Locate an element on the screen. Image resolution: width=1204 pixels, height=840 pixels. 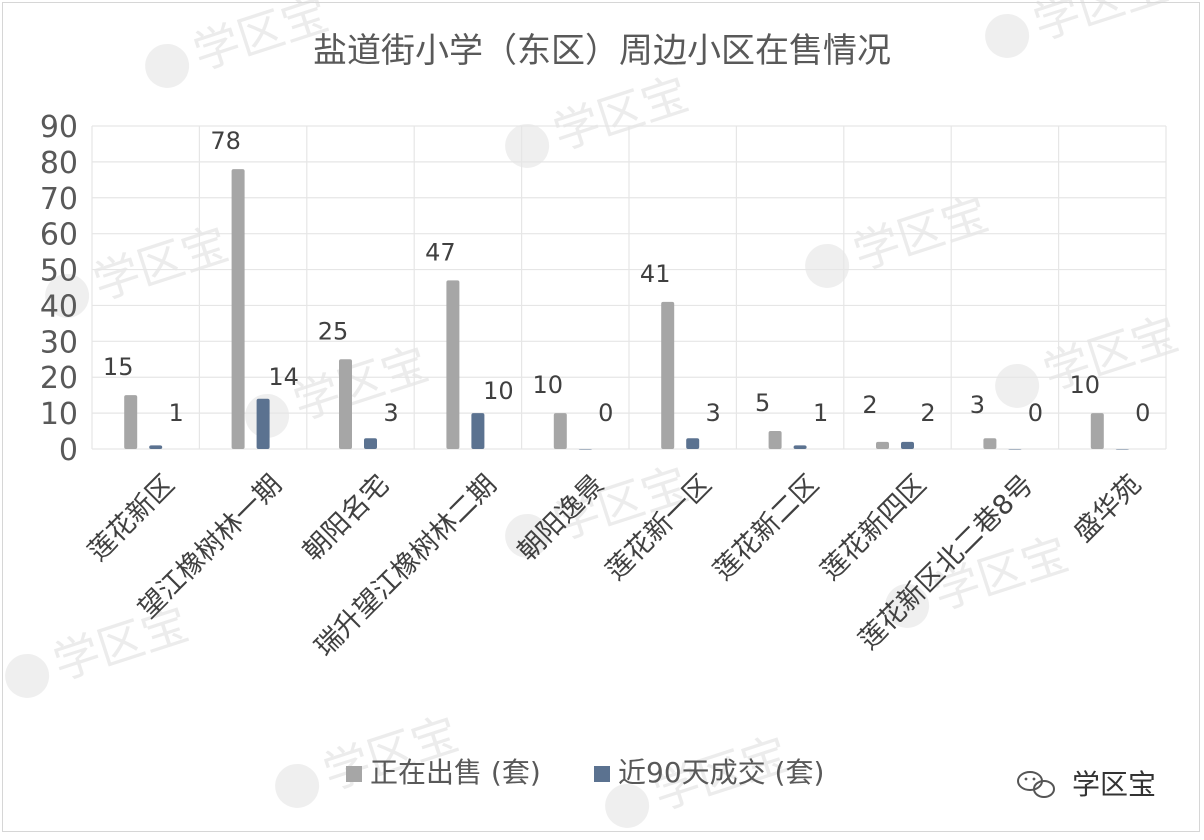
y-tick-label: 30 is located at coordinates (59, 342).